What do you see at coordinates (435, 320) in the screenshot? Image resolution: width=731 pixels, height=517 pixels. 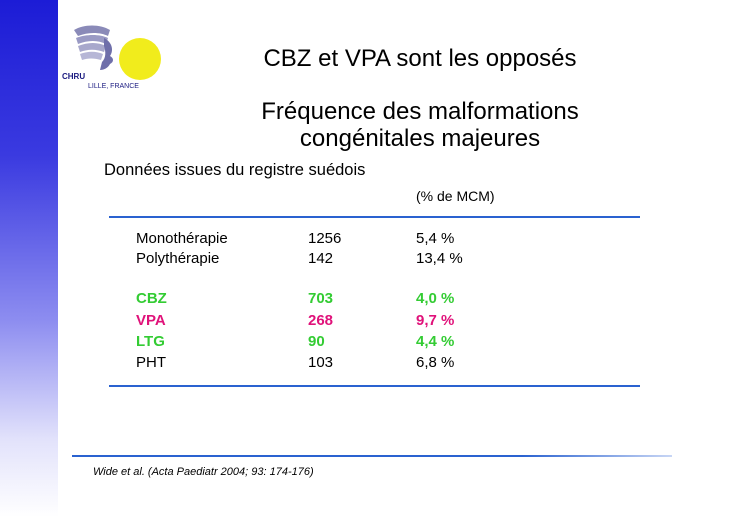 I see `row-percent: 9,7 %` at bounding box center [435, 320].